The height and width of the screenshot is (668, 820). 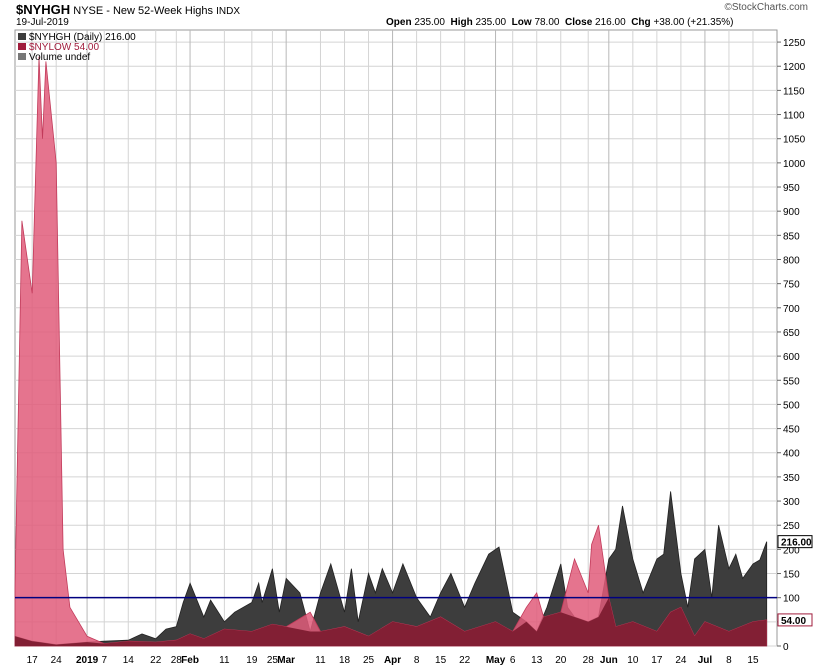 I want to click on low-label: Low, so click(x=521, y=22).